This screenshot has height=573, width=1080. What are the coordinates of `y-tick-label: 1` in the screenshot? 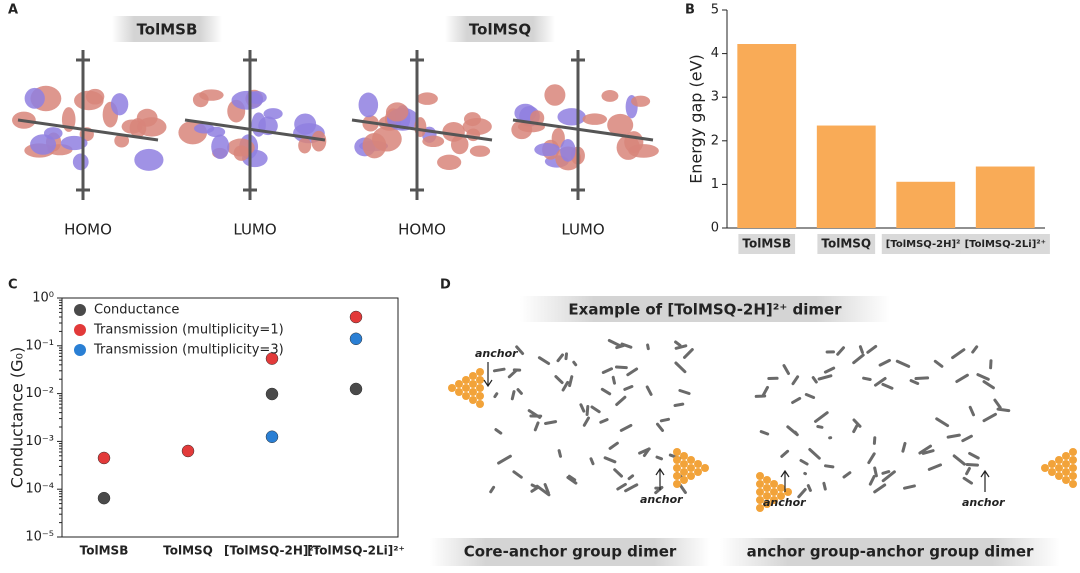 It's located at (715, 184).